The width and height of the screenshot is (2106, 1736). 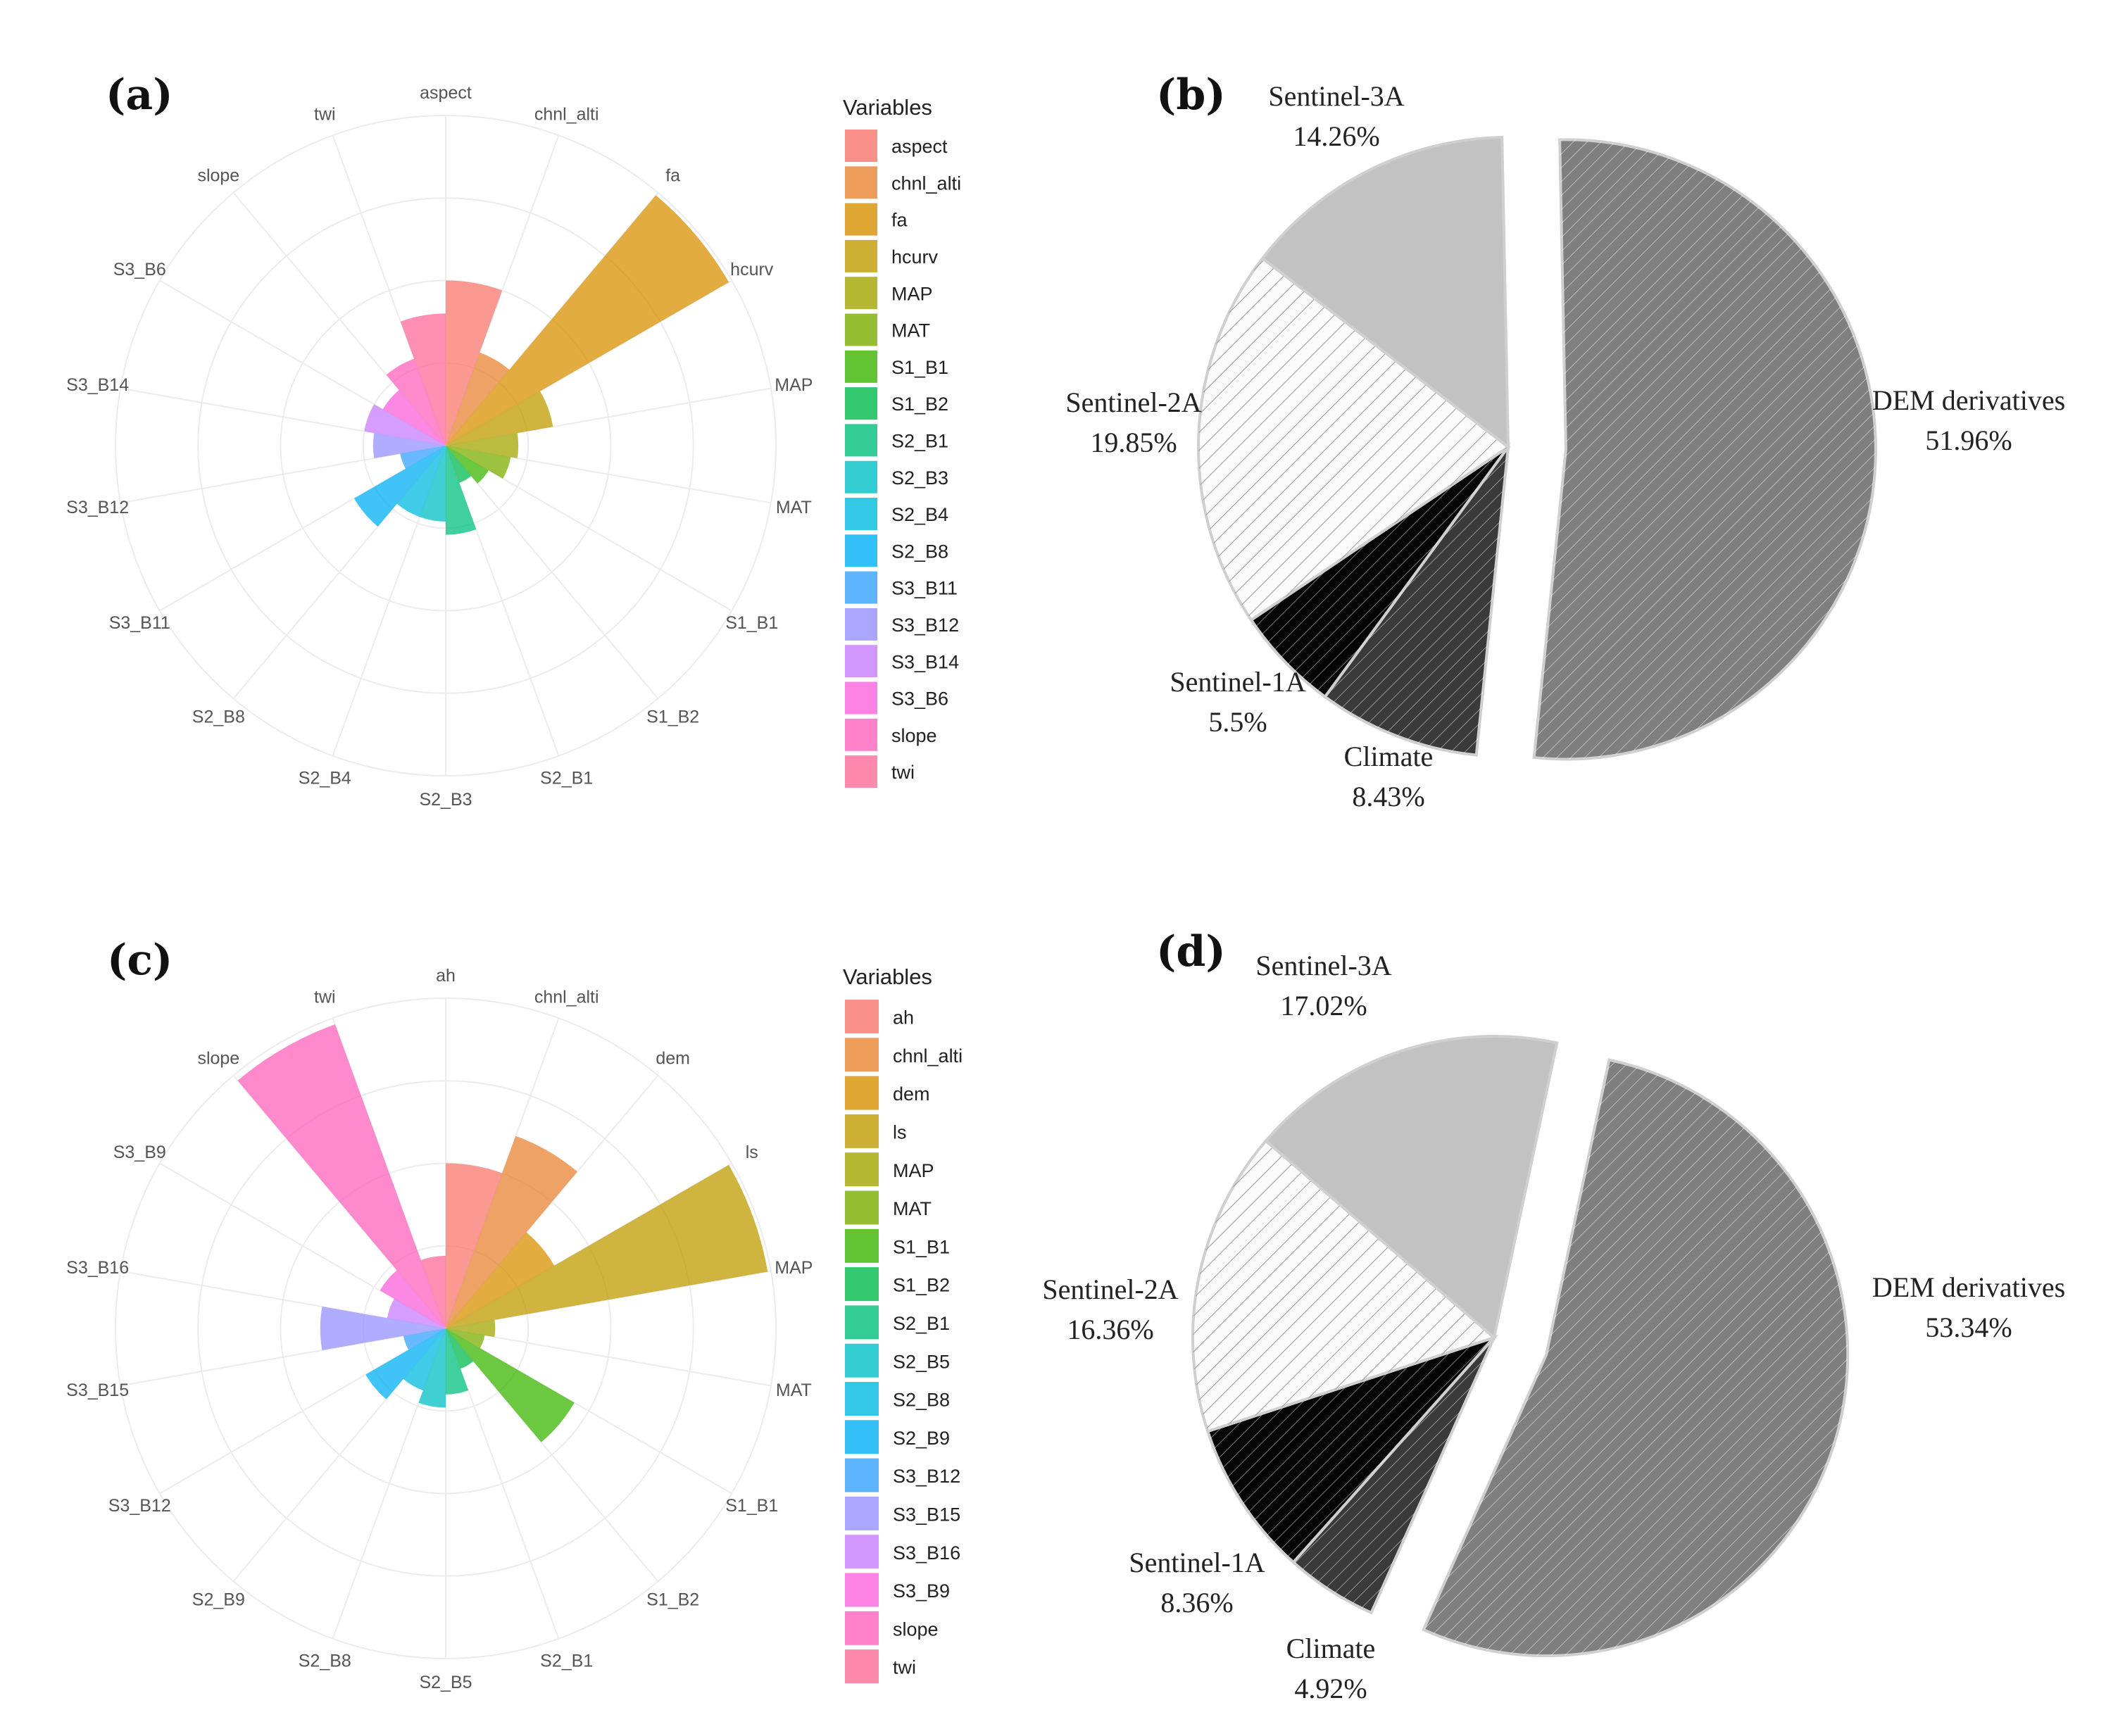 I want to click on pie-label-sentinel-3a: Sentinel-3A, so click(x=1336, y=96).